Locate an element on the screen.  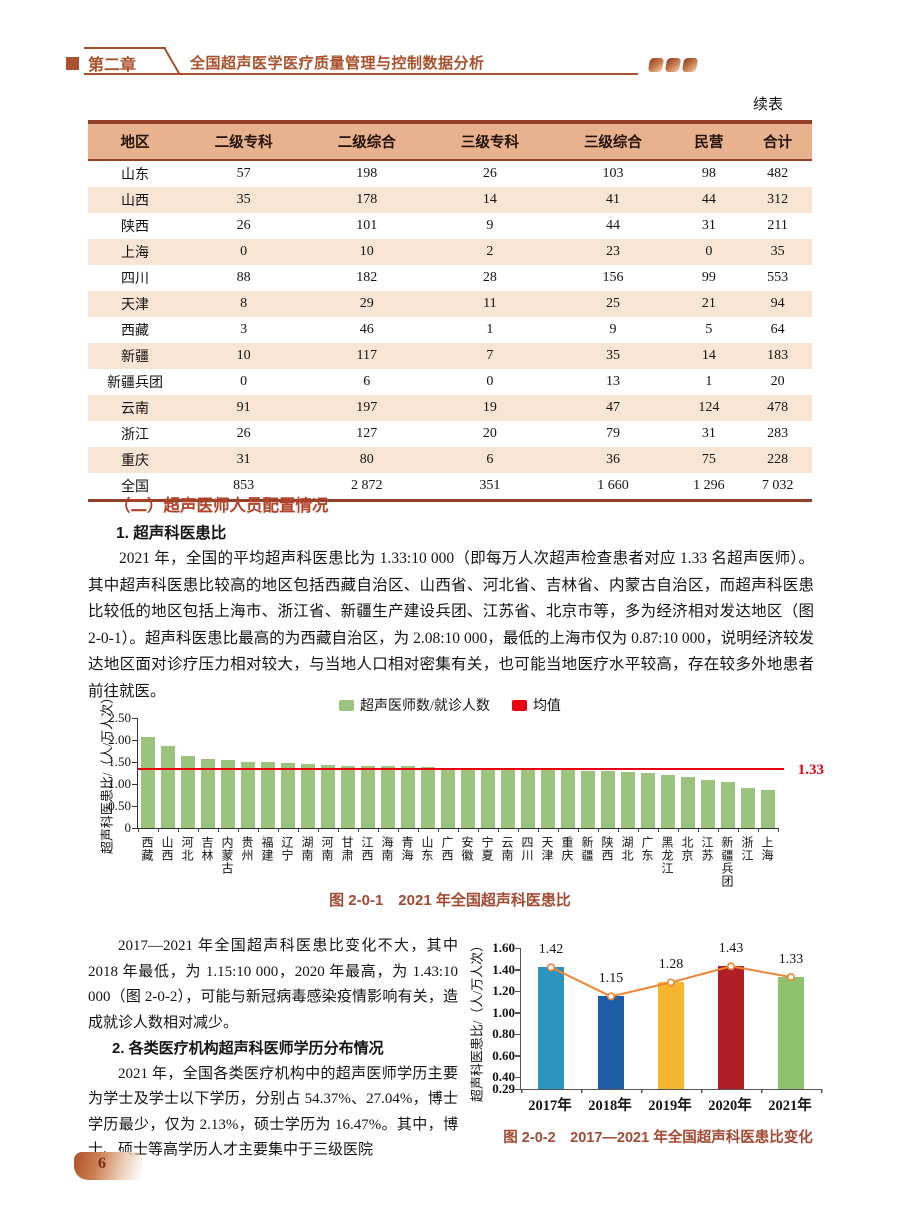
value-cell: 31 is located at coordinates (708, 433).